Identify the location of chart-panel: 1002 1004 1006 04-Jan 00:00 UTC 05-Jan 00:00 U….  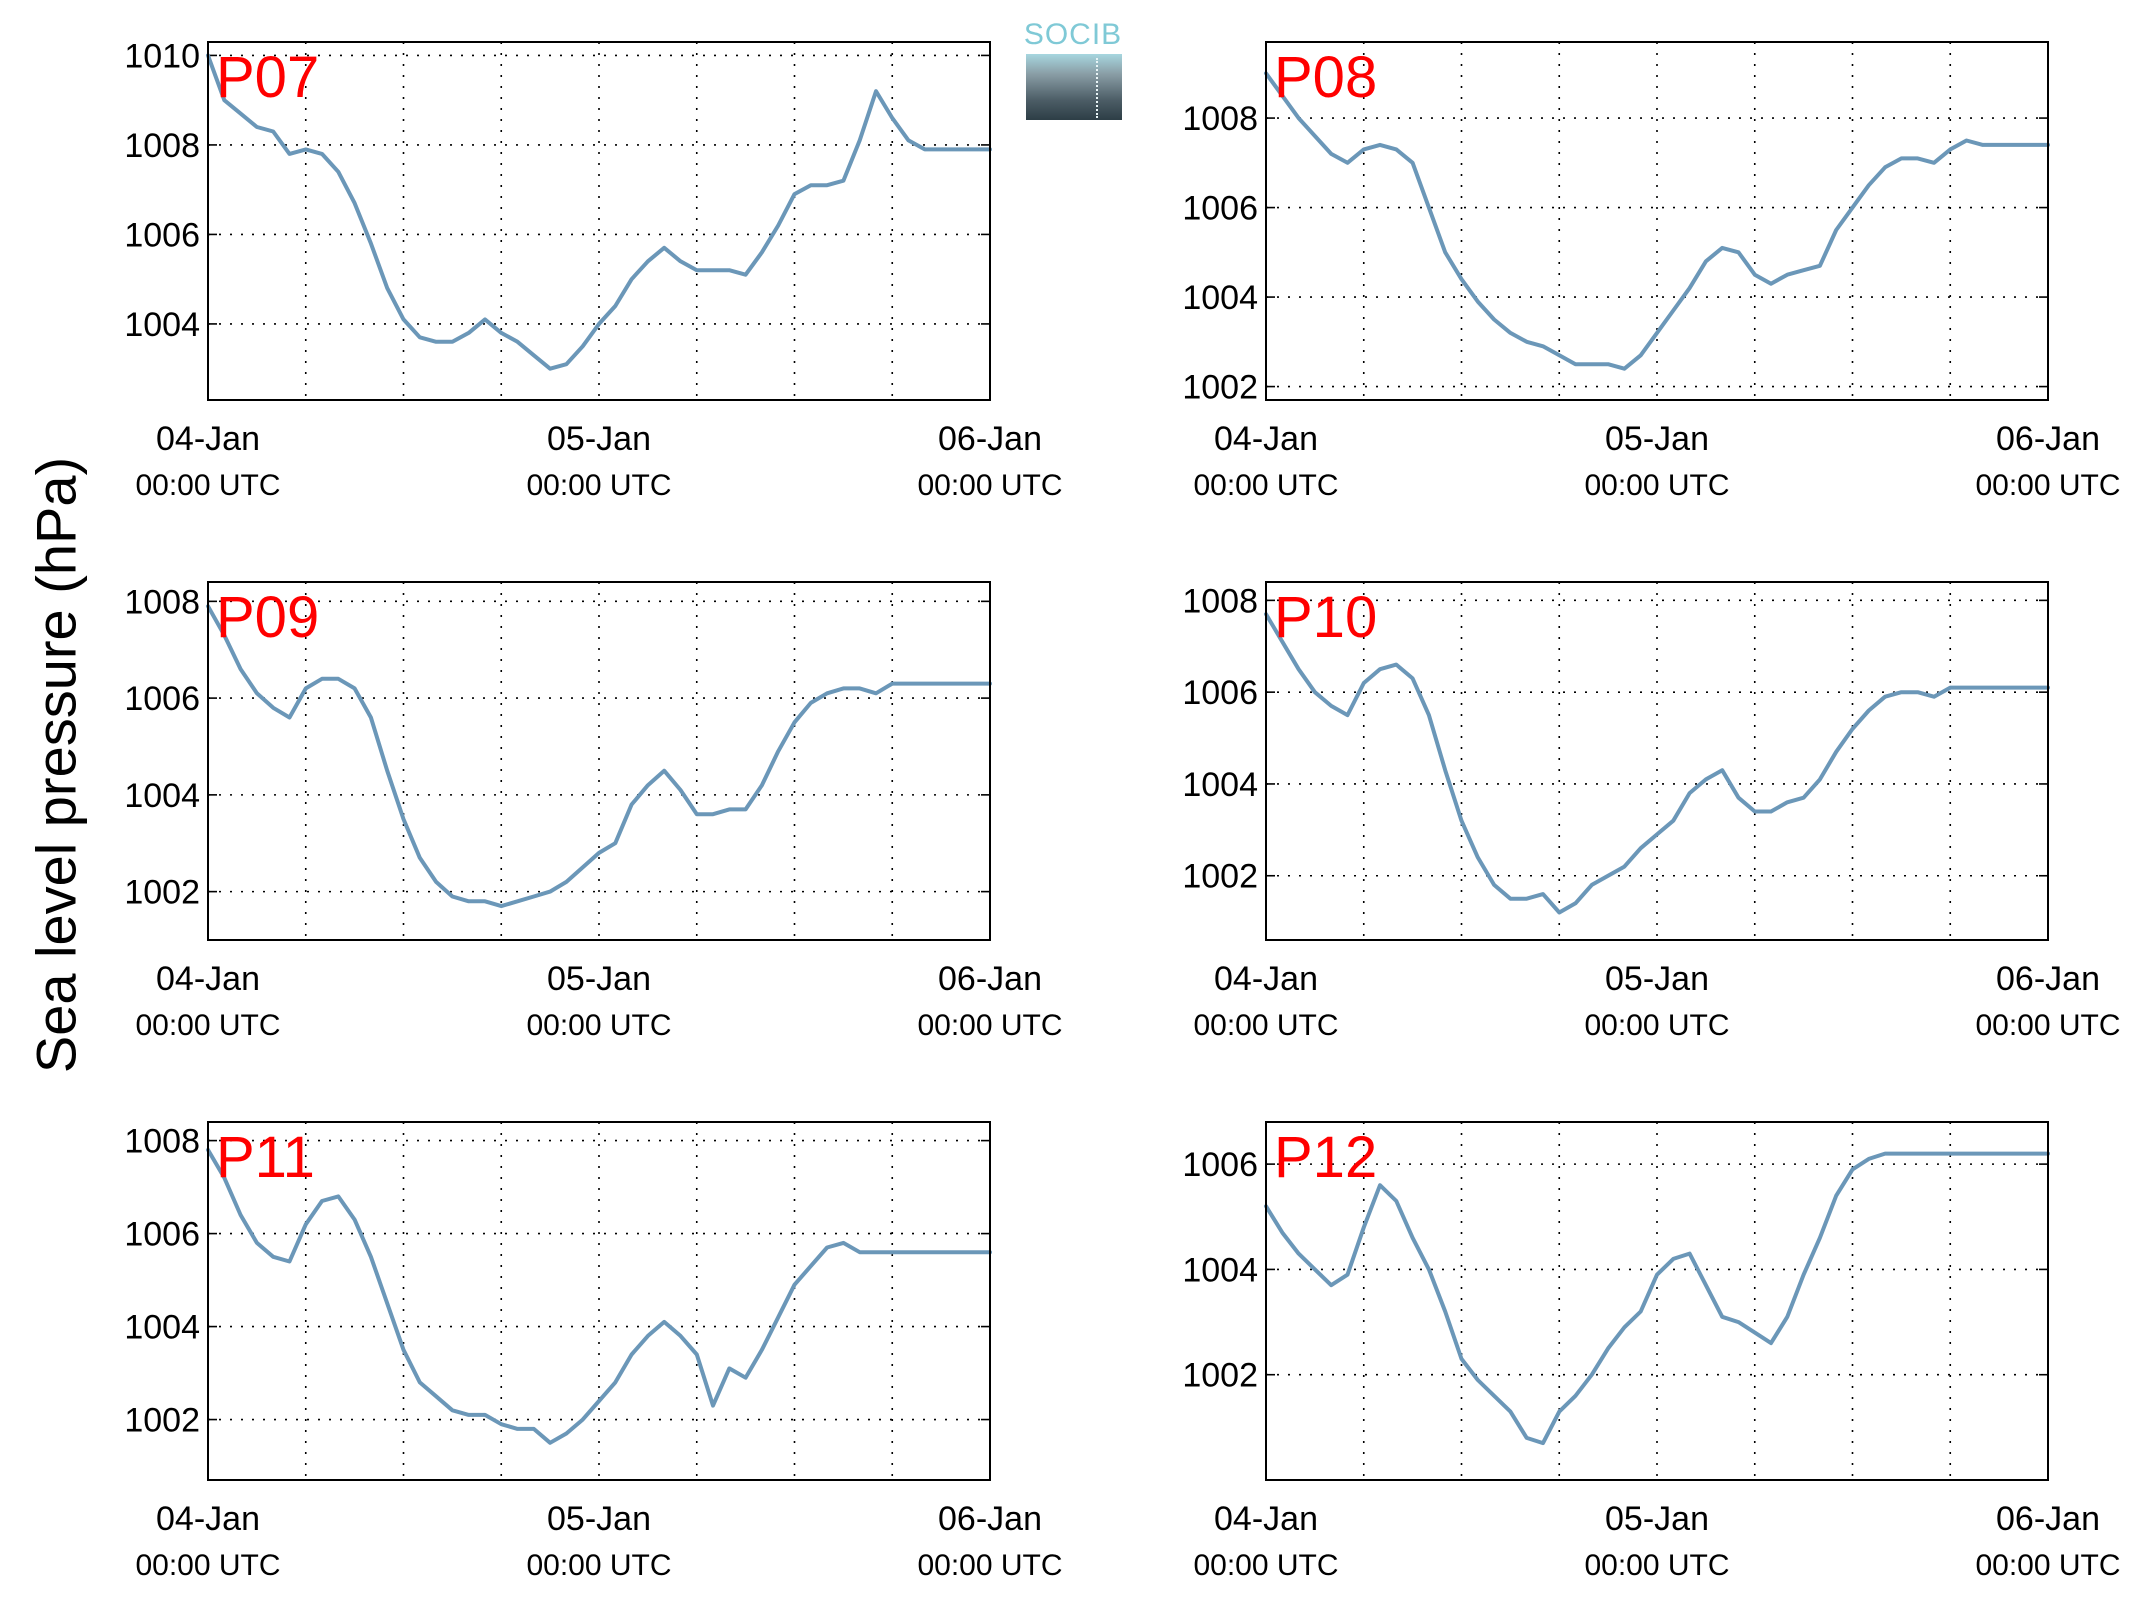
(1651, 1351).